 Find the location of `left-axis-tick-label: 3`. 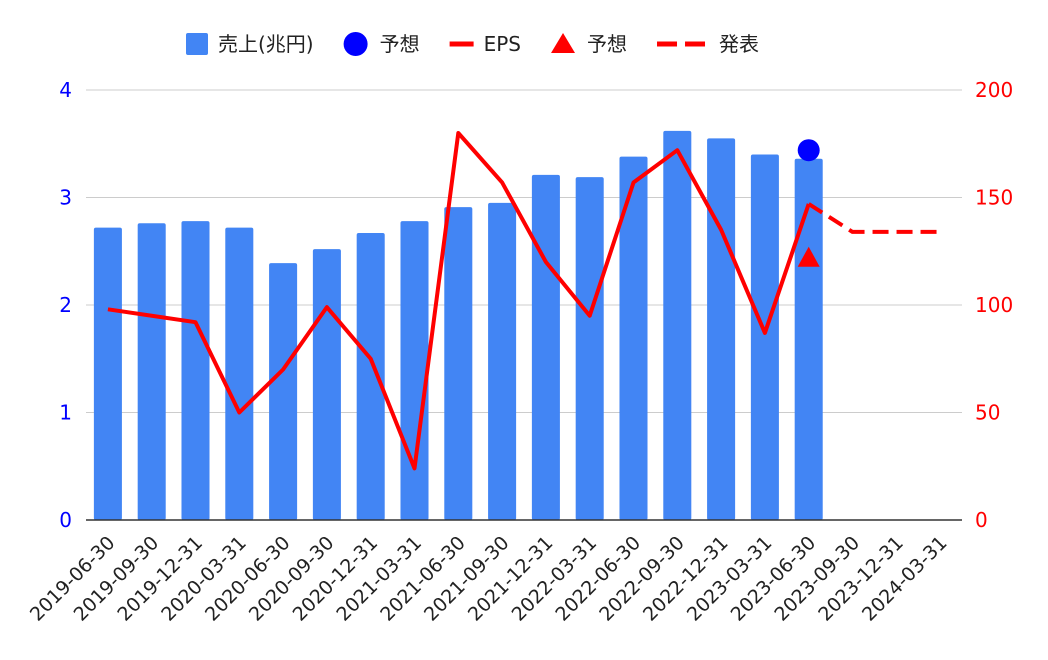

left-axis-tick-label: 3 is located at coordinates (65, 198).